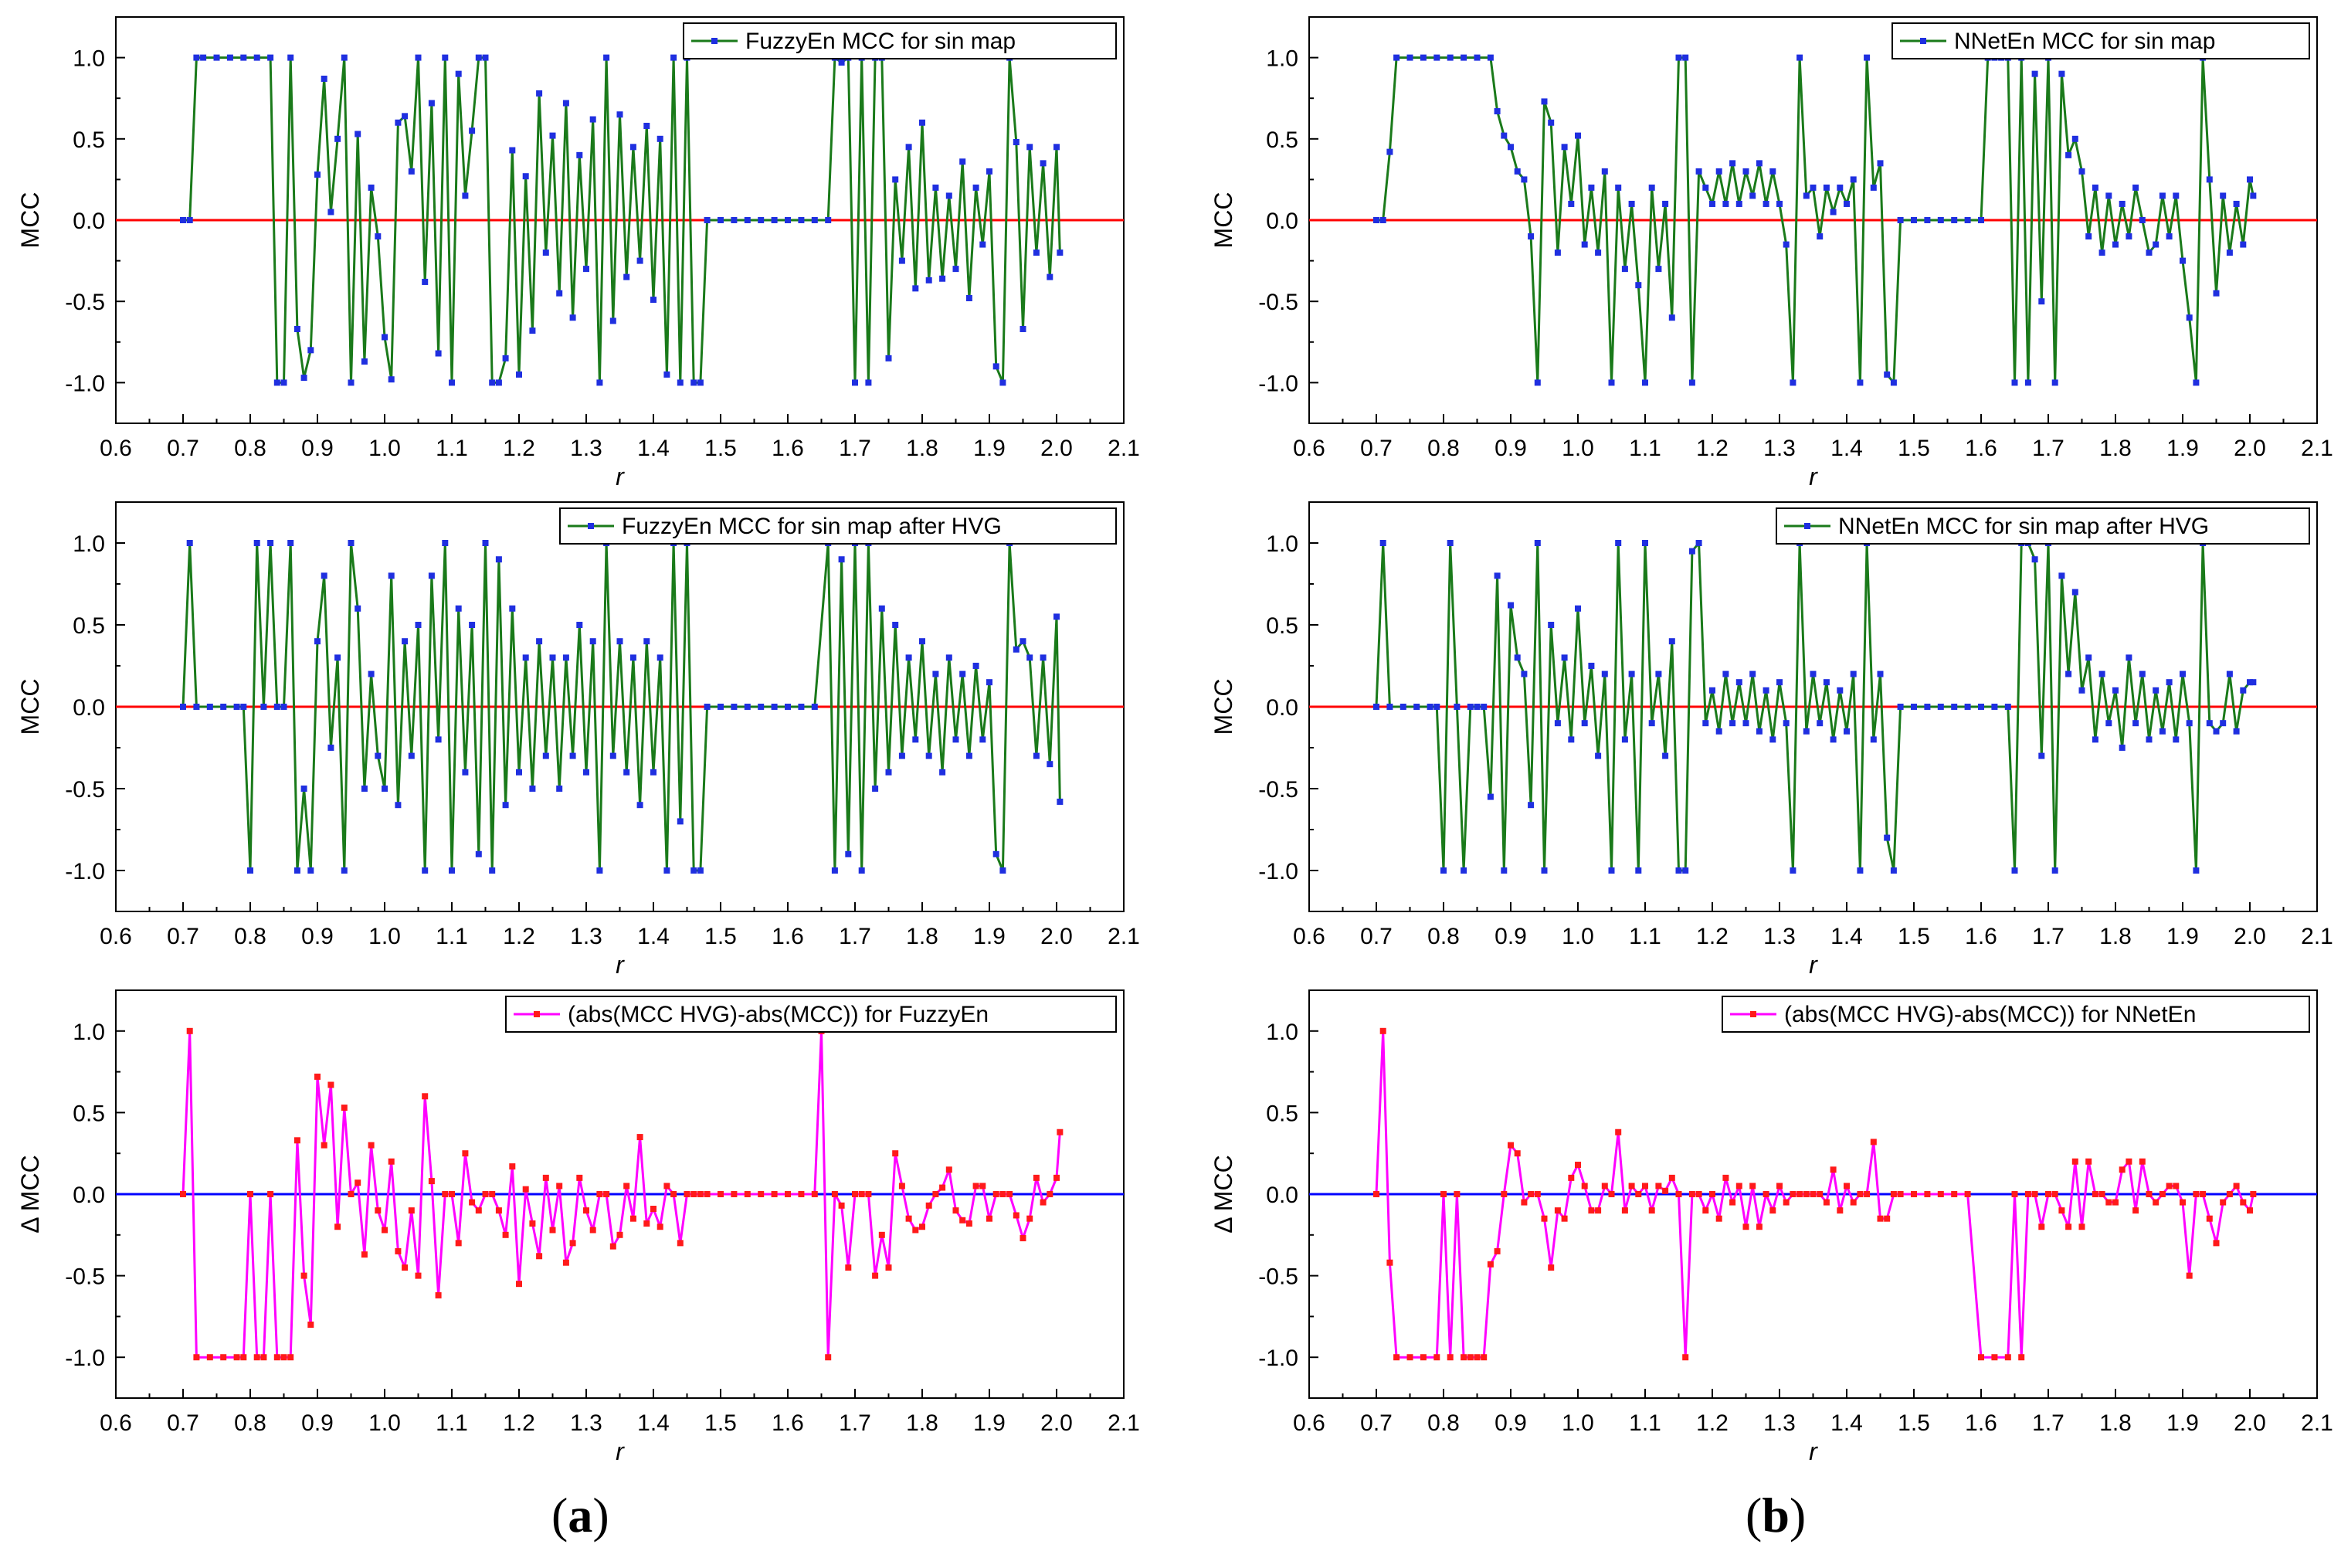 The image size is (2341, 1568). What do you see at coordinates (317, 448) in the screenshot?
I see `x-tick-label: 0.9` at bounding box center [317, 448].